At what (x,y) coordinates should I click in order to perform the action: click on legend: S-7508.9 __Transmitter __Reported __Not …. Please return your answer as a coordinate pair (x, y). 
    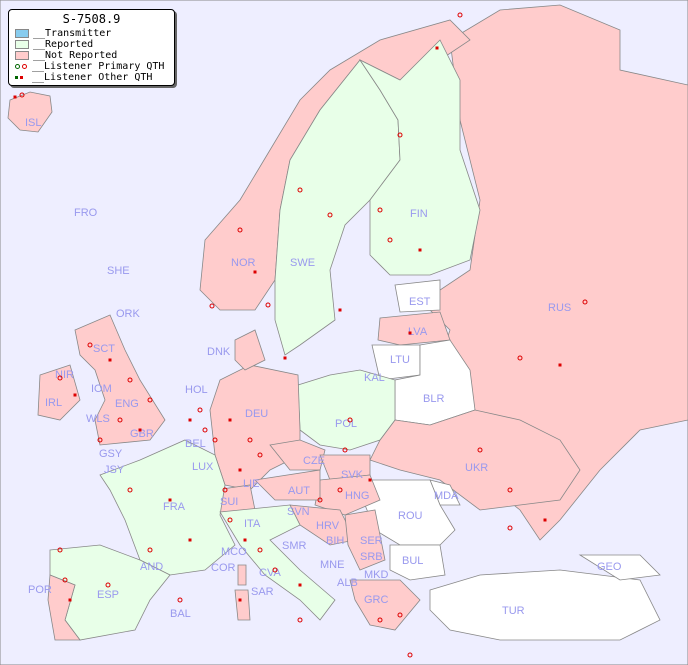
    Looking at the image, I should click on (91, 47).